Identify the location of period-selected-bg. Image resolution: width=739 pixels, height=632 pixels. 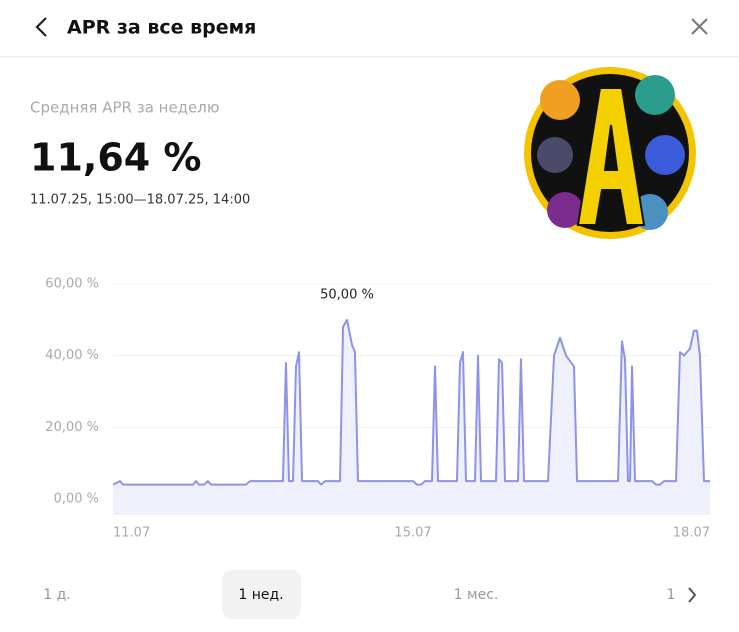
(261, 594).